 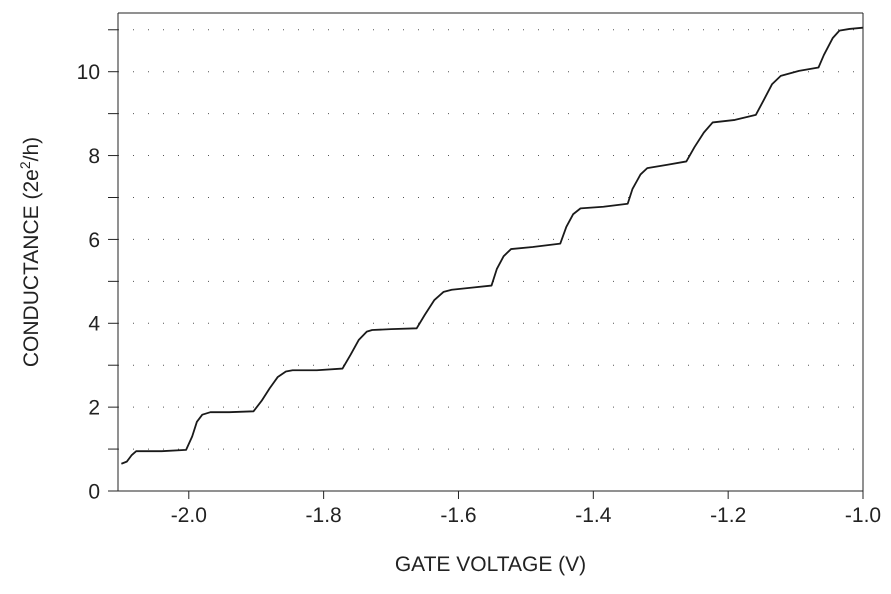 I want to click on x-tick-label: -1.0, so click(x=863, y=515).